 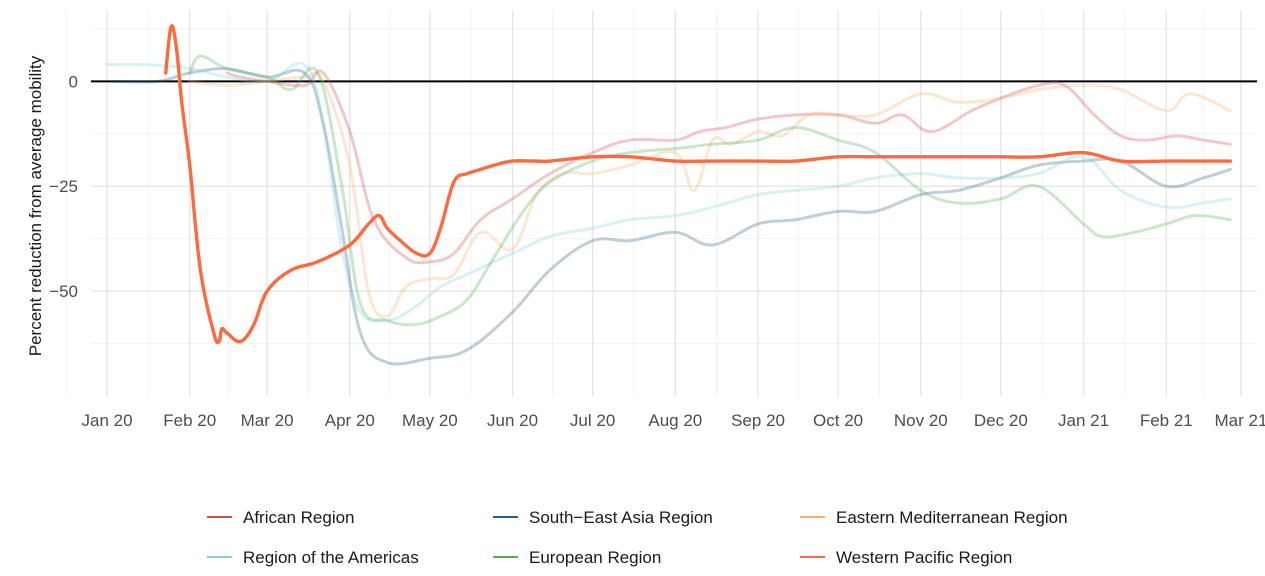 I want to click on legend-label: Eastern Mediterranean Region, so click(x=952, y=517).